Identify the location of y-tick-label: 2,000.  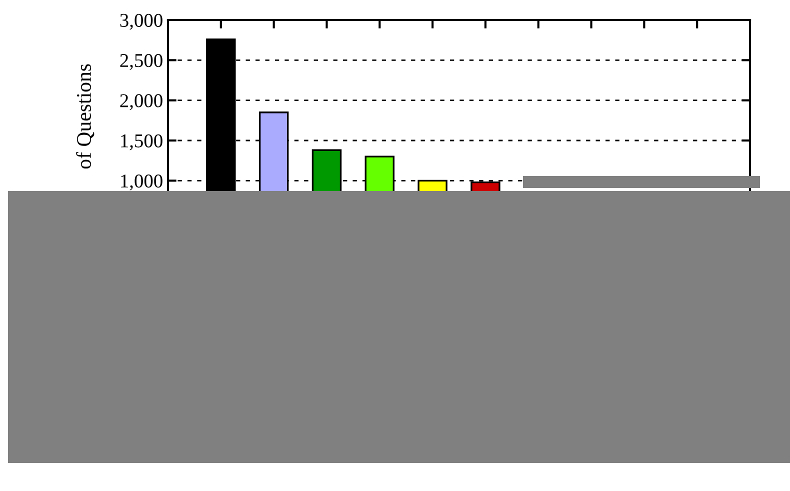
(141, 102).